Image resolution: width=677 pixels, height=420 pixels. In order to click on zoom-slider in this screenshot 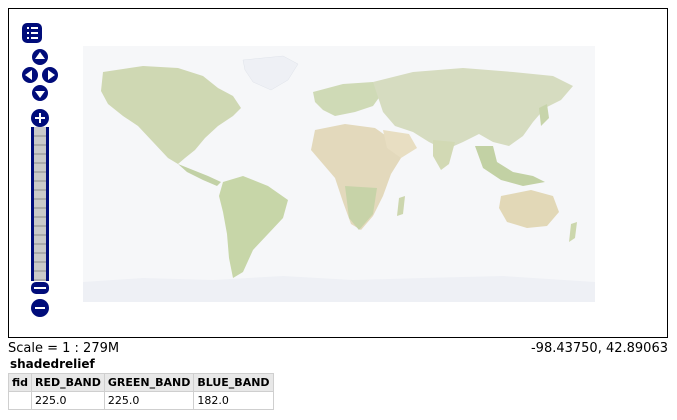, I will do `click(40, 288)`.